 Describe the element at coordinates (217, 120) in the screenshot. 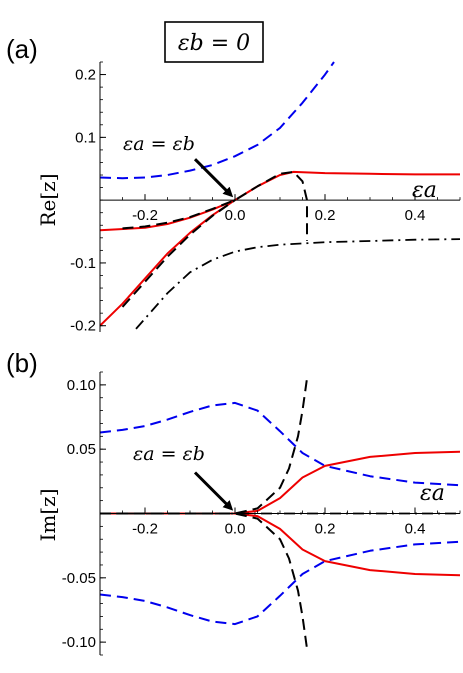

I see `panel-a-series-0-line` at that location.